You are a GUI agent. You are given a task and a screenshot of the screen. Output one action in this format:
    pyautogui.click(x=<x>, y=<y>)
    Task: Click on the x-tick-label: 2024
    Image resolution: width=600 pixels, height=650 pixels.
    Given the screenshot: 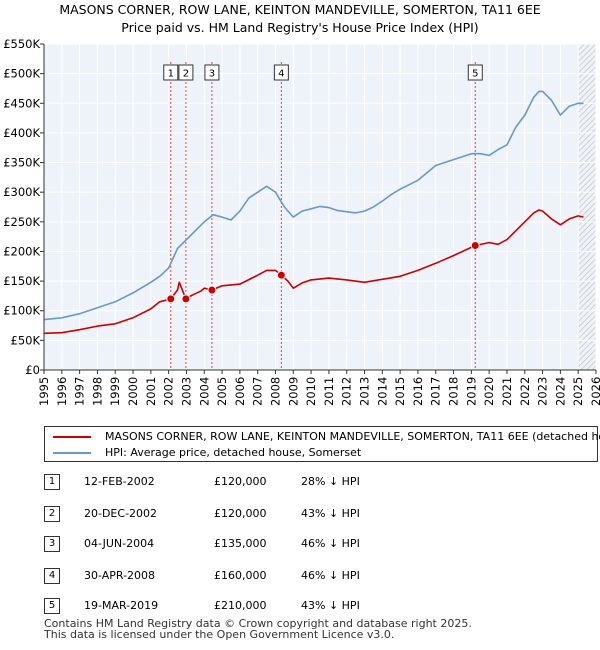 What is the action you would take?
    pyautogui.click(x=560, y=391)
    